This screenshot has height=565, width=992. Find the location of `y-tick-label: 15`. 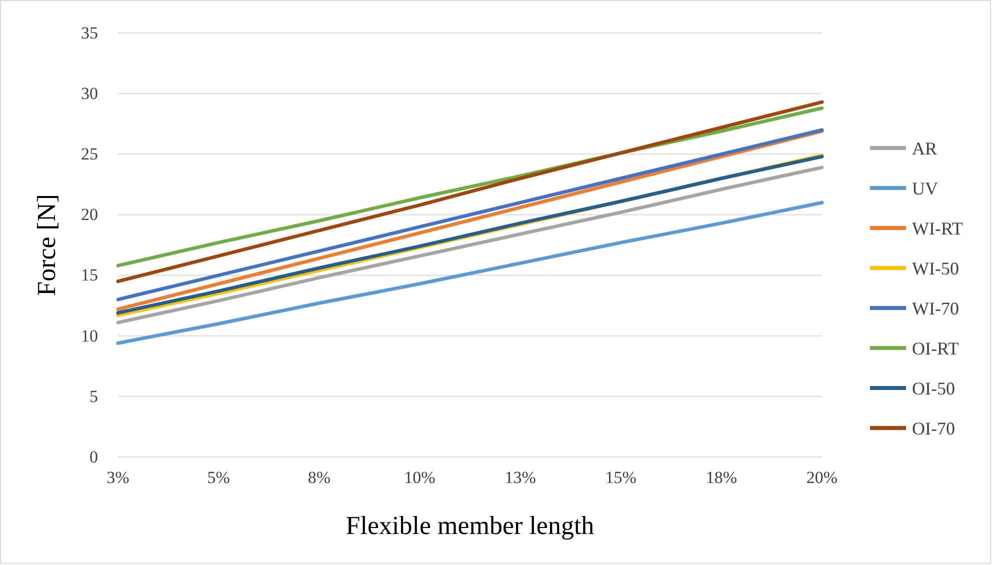

y-tick-label: 15 is located at coordinates (89, 275).